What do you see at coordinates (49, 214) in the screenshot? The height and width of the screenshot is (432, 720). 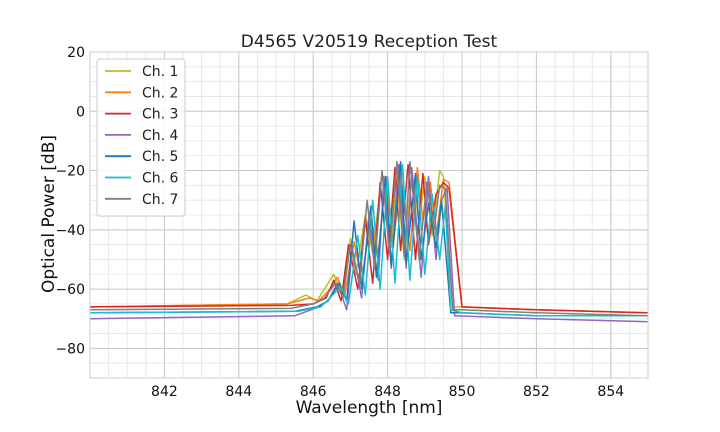 I see `y-axis-label: Optical Power [dB]` at bounding box center [49, 214].